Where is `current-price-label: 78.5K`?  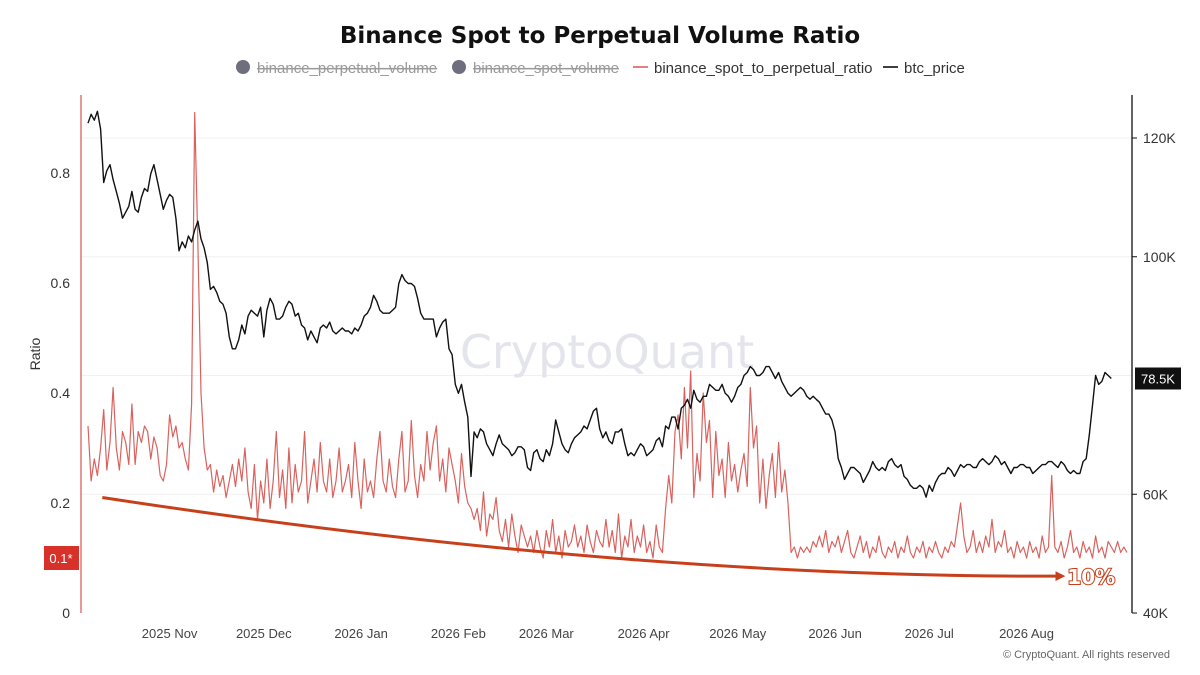
current-price-label: 78.5K is located at coordinates (1158, 379).